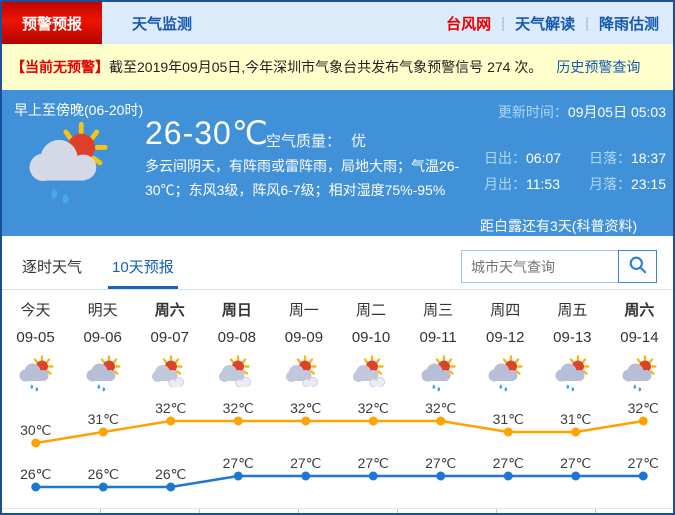 Image resolution: width=675 pixels, height=515 pixels. Describe the element at coordinates (572, 349) in the screenshot. I see `forecast-day-column: 周五 09-13` at that location.